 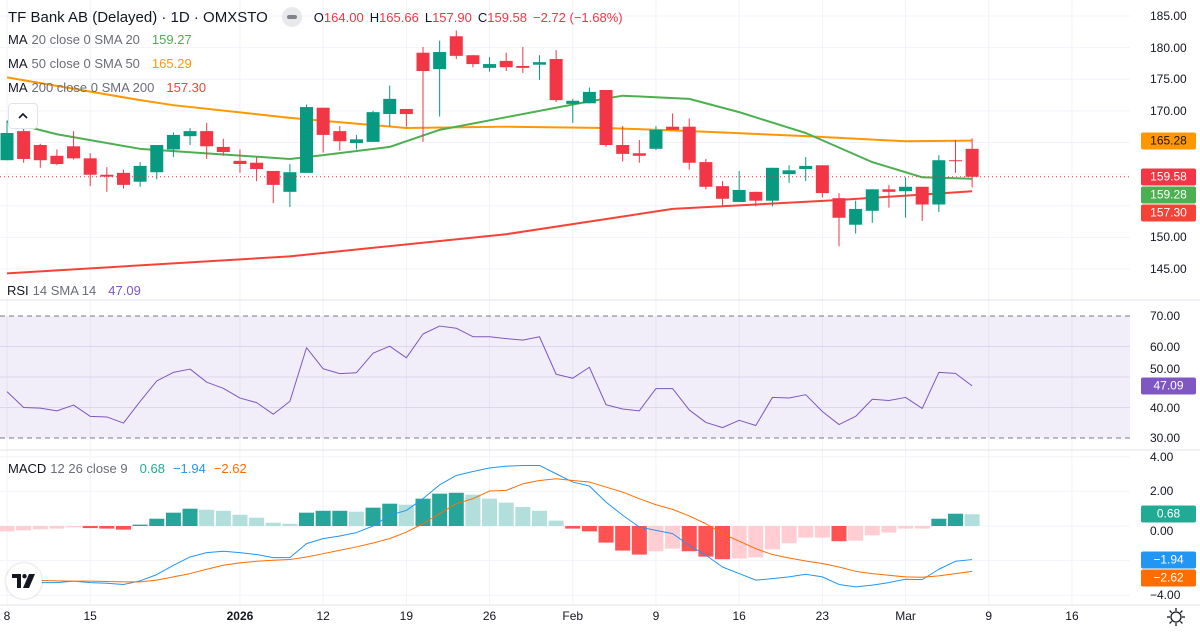 I want to click on macd-histogram, so click(x=490, y=526).